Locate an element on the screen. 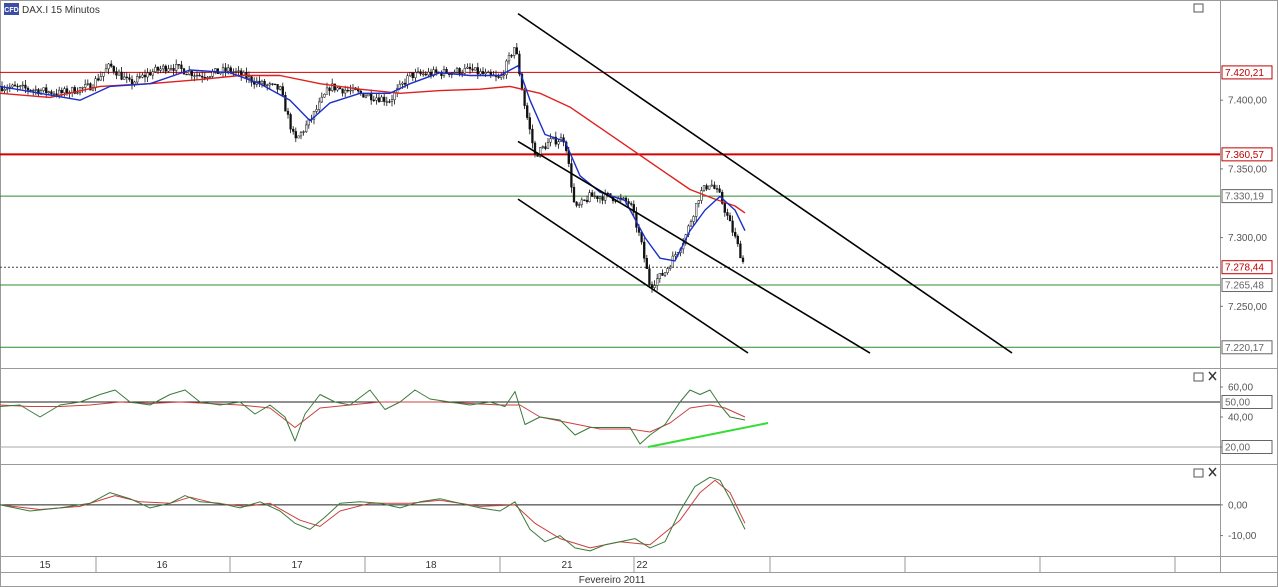 The width and height of the screenshot is (1278, 587). price-level-badge-text: 7.420,21 is located at coordinates (1244, 73).